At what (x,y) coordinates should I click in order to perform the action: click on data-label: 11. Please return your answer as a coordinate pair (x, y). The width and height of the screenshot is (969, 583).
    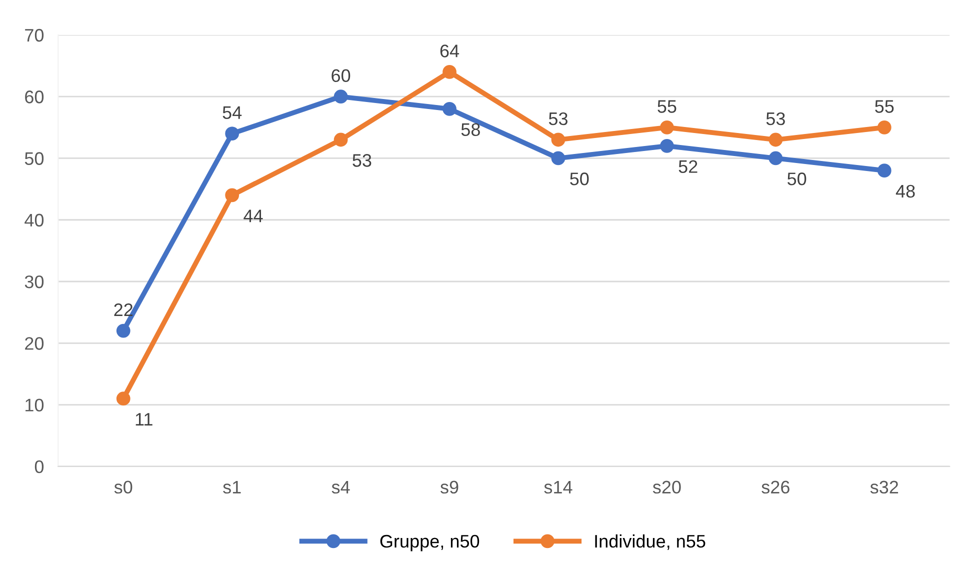
    Looking at the image, I should click on (144, 419).